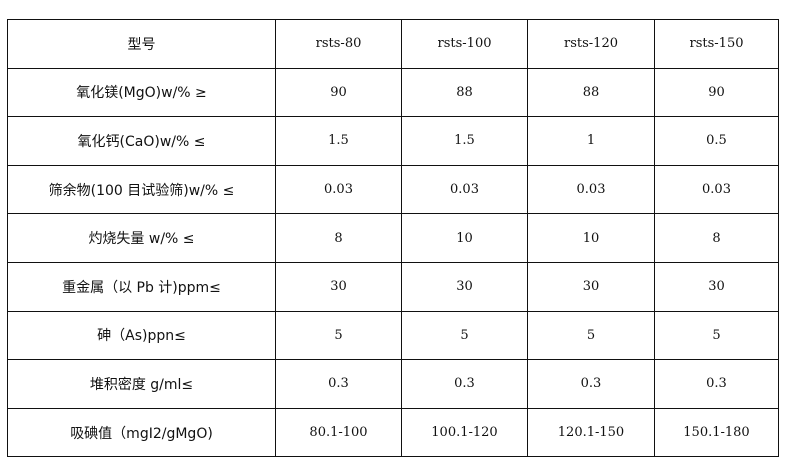 The image size is (787, 473). I want to click on table-row: 灼烧失量 w/% ≤8 10 10 8, so click(393, 238).